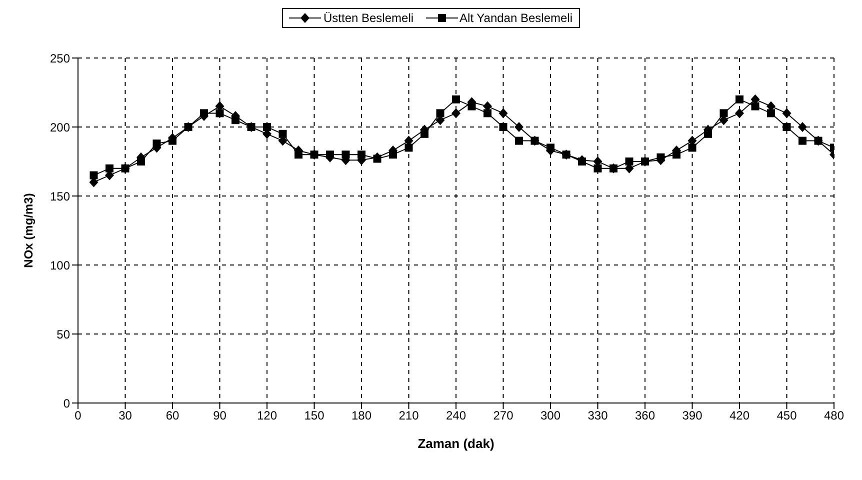 The image size is (862, 480). I want to click on x-tick-label: 180, so click(361, 415).